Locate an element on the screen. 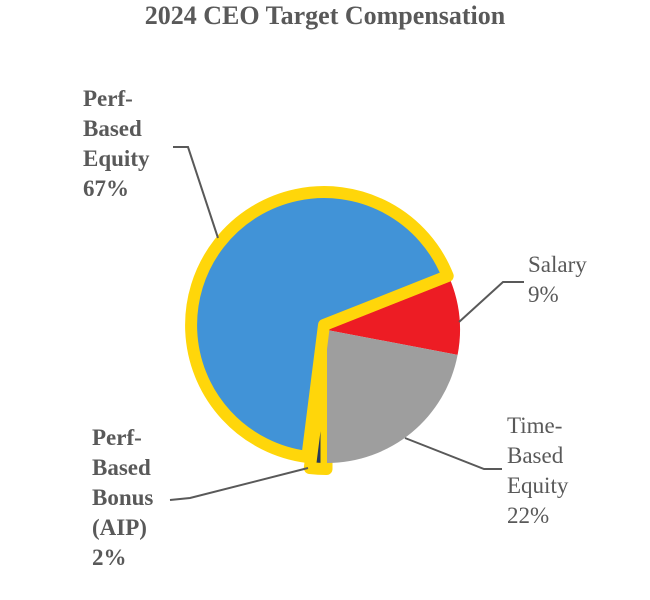 The image size is (650, 600). leader-line-perf-based-bonus-aip is located at coordinates (239, 484).